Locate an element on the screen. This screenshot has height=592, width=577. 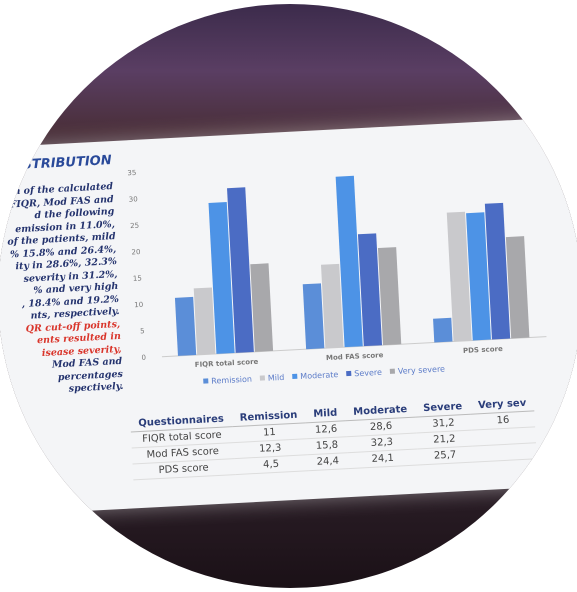
legend-label: Remission is located at coordinates (231, 380).